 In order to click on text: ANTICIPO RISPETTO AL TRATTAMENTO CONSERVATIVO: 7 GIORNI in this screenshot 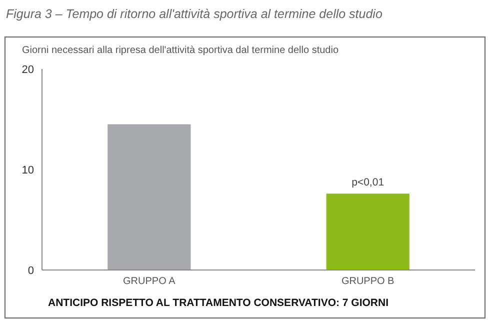, I will do `click(218, 303)`.